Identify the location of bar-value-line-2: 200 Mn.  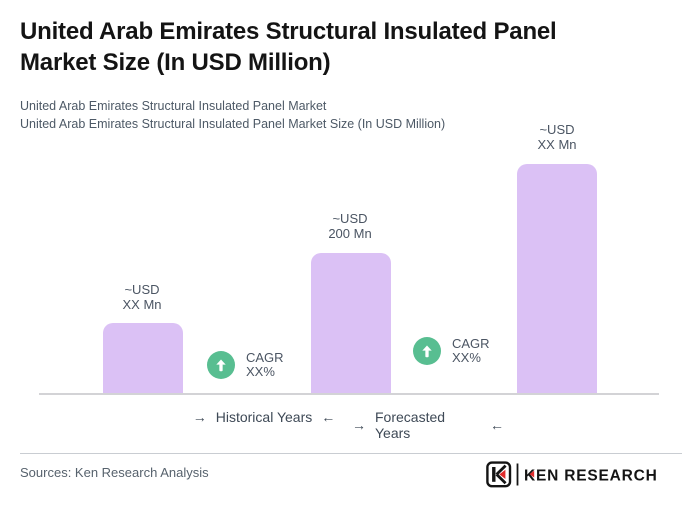
(350, 233).